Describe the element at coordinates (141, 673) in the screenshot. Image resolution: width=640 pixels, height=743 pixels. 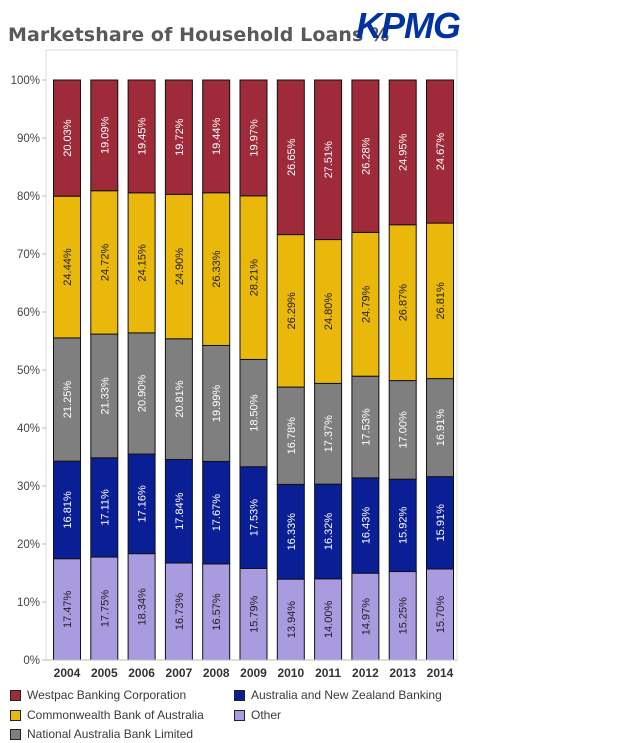
I see `x-tick-label-2006: 2006` at that location.